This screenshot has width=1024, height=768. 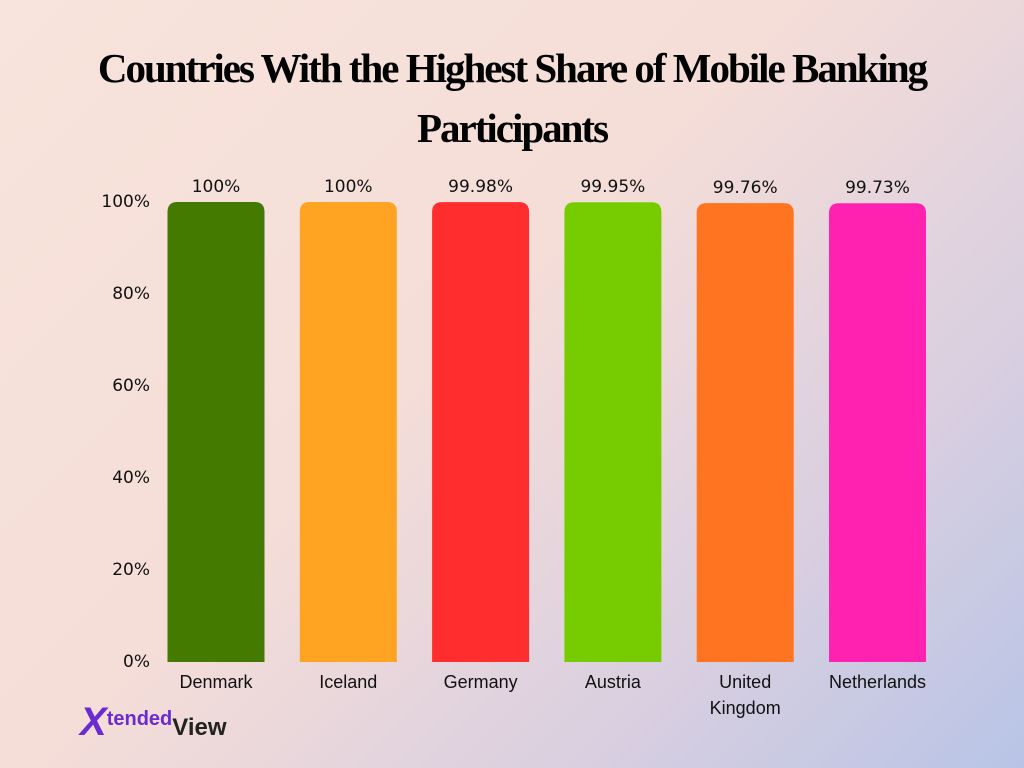 What do you see at coordinates (745, 695) in the screenshot?
I see `x-tick-label: United Kingdom` at bounding box center [745, 695].